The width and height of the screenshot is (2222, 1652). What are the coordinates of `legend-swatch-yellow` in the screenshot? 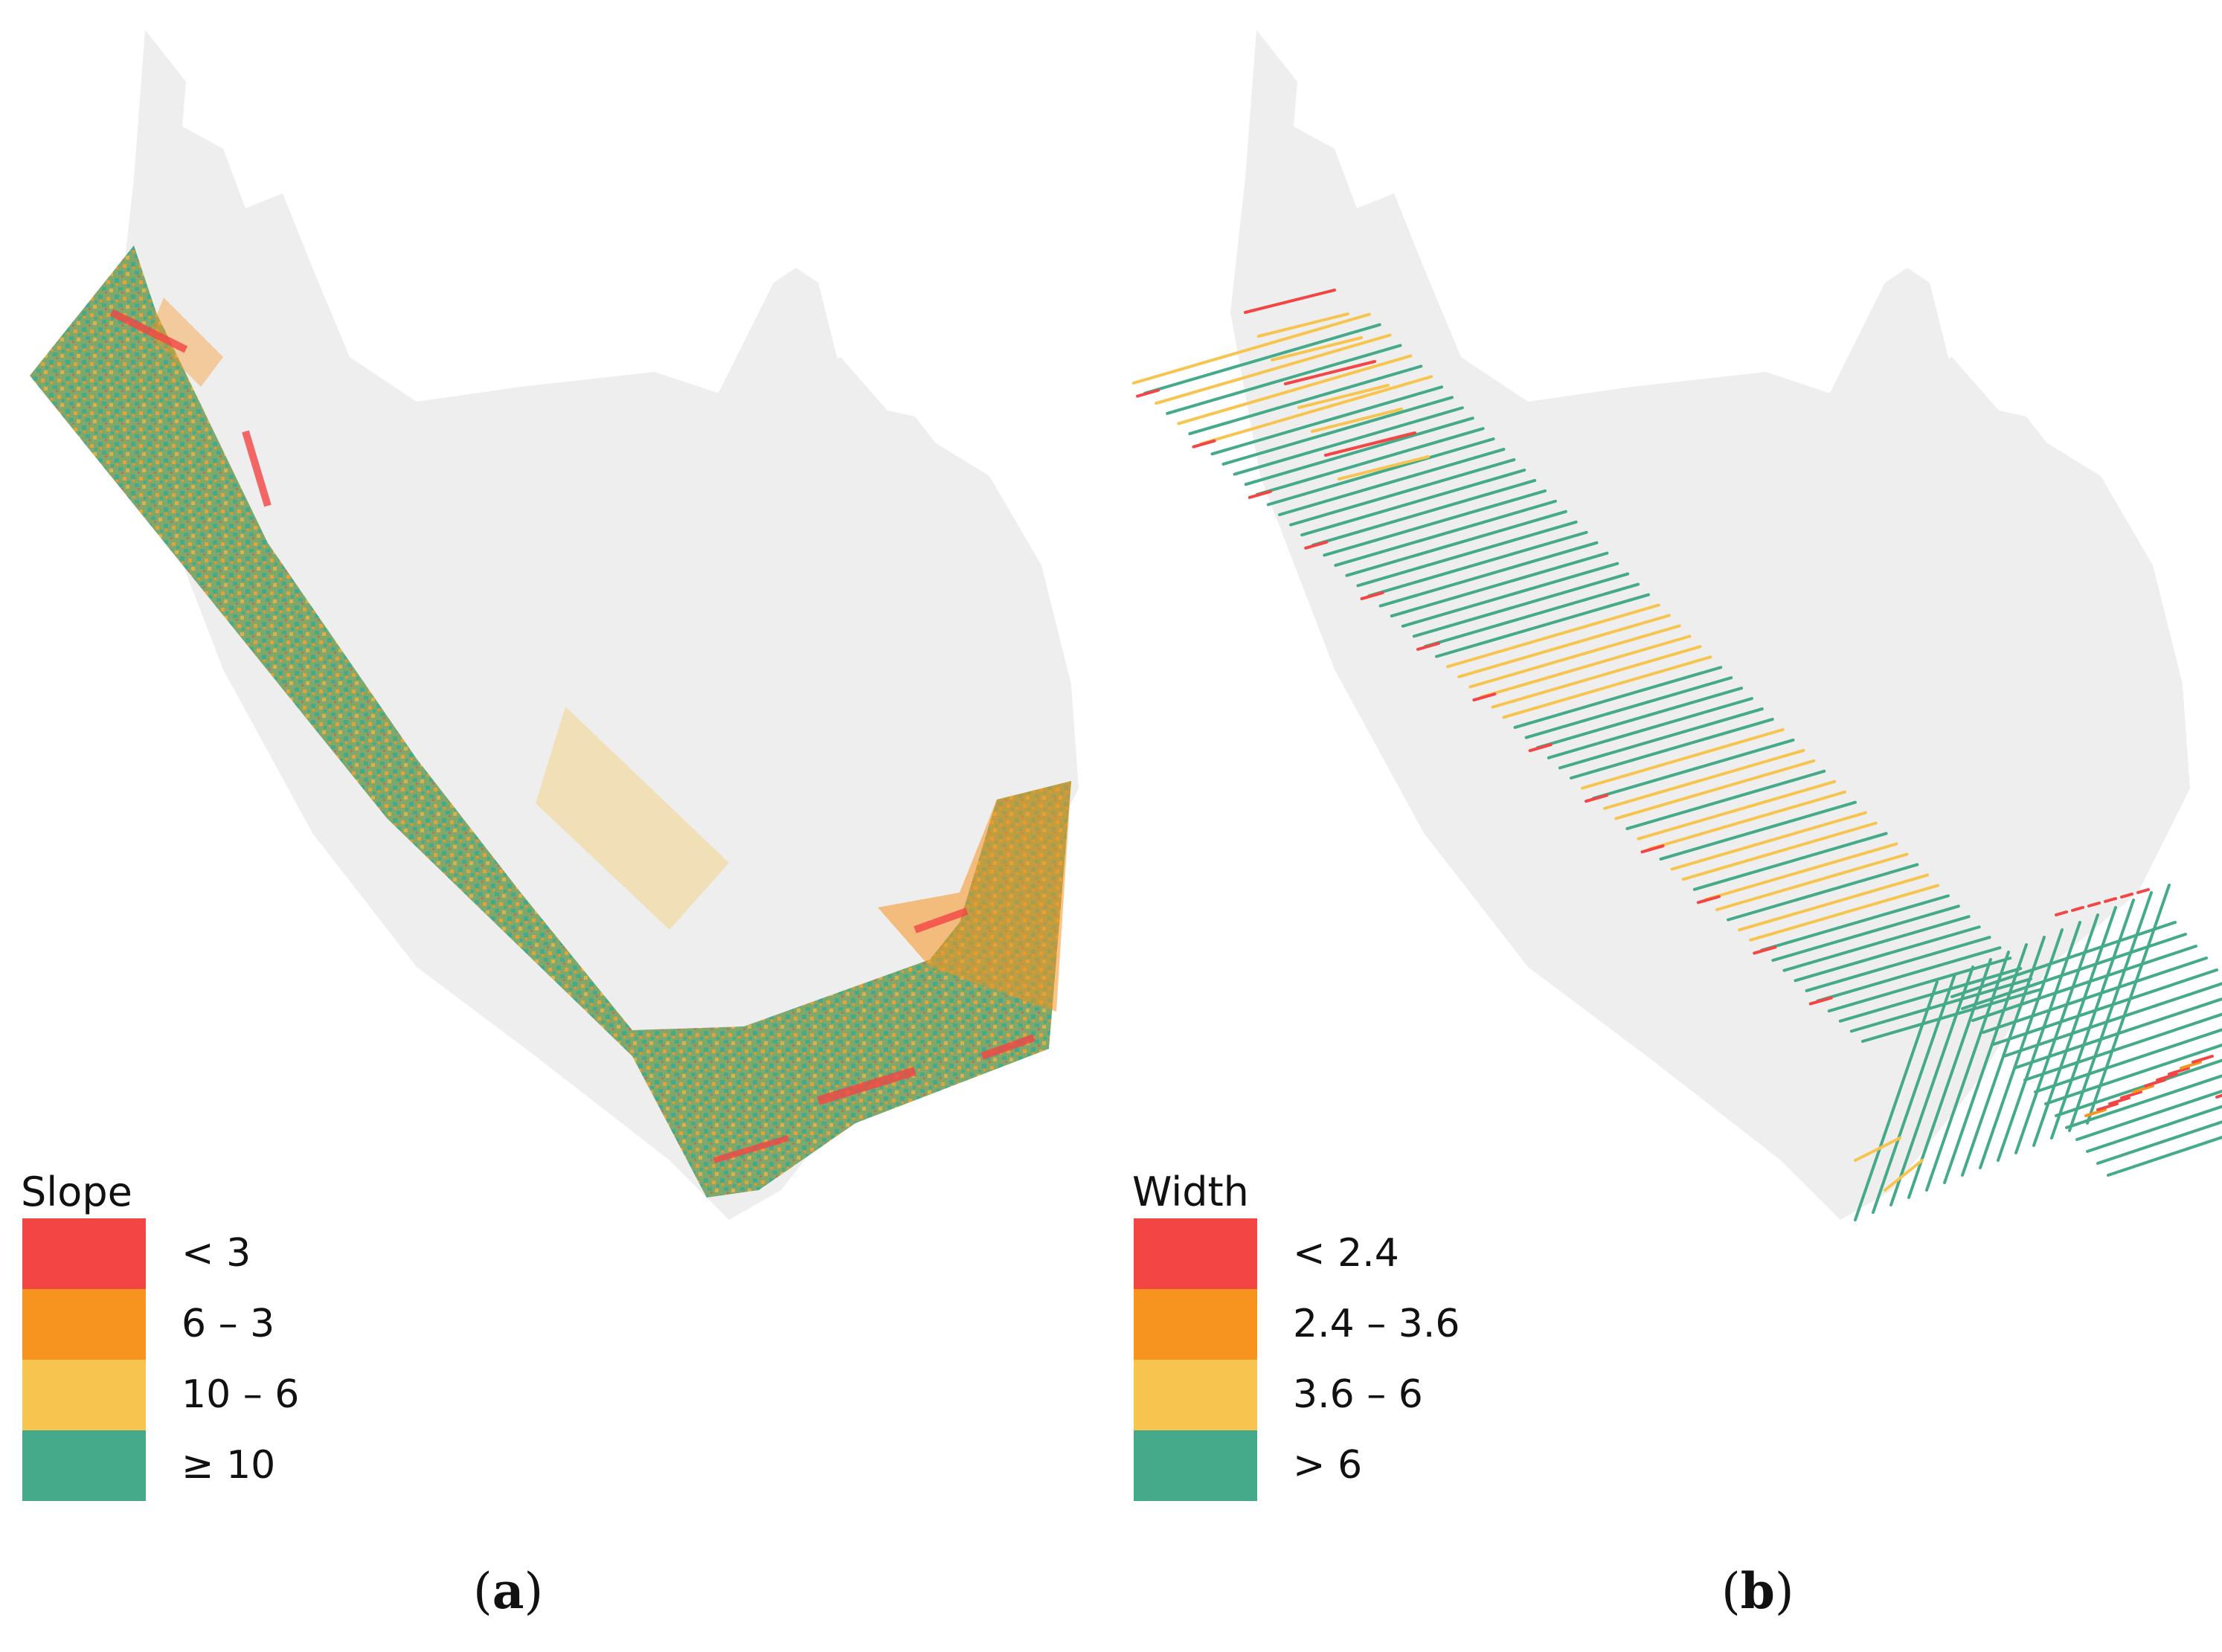 It's located at (1195, 1395).